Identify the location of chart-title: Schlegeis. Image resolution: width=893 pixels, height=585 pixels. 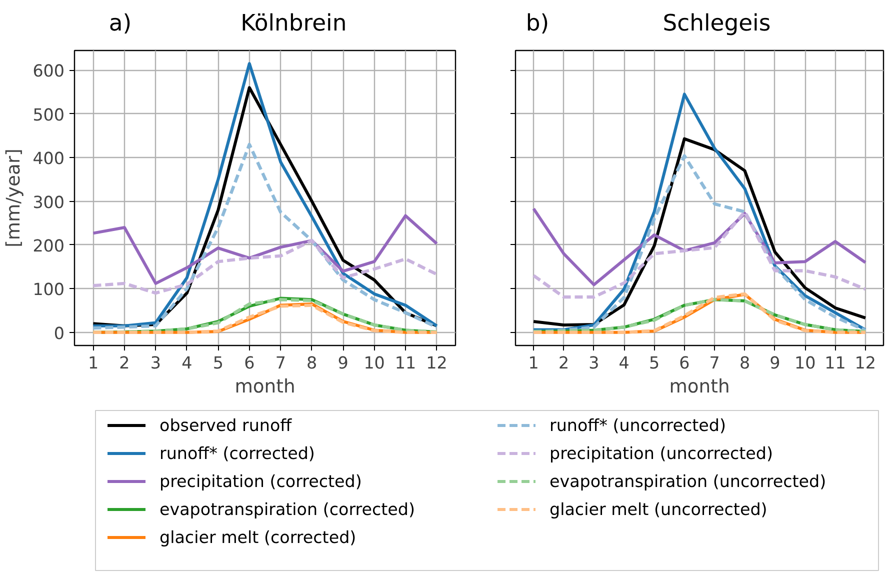
(716, 23).